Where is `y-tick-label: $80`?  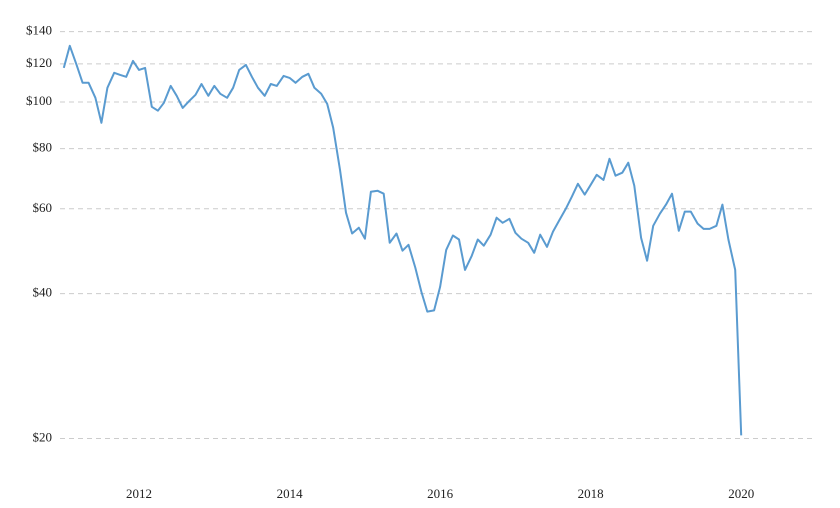
y-tick-label: $80 is located at coordinates (43, 147).